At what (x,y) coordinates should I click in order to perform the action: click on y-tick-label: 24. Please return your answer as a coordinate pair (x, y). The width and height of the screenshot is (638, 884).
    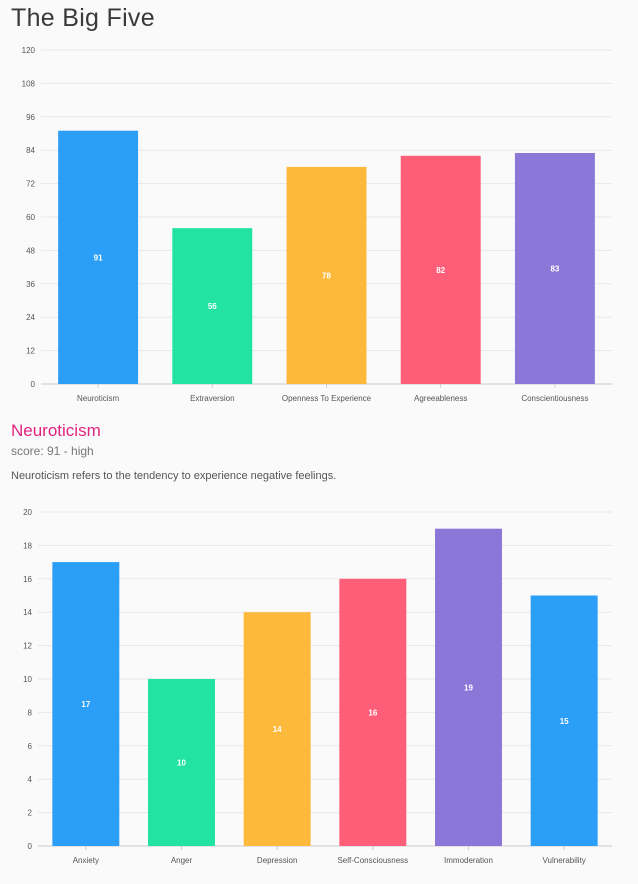
    Looking at the image, I should click on (30, 317).